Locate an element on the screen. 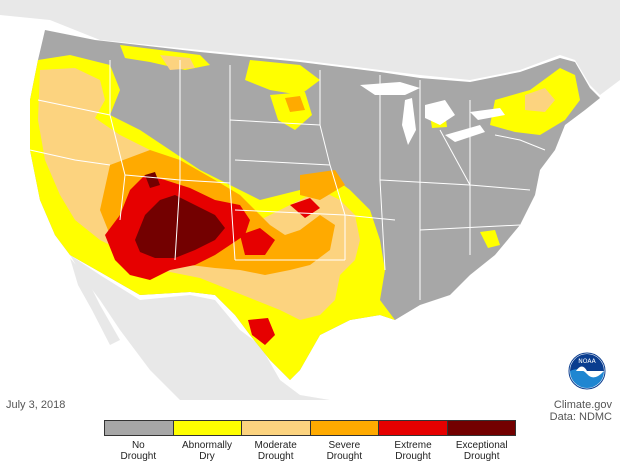 The height and width of the screenshot is (464, 620). legend-swatch-no-drought is located at coordinates (139, 428).